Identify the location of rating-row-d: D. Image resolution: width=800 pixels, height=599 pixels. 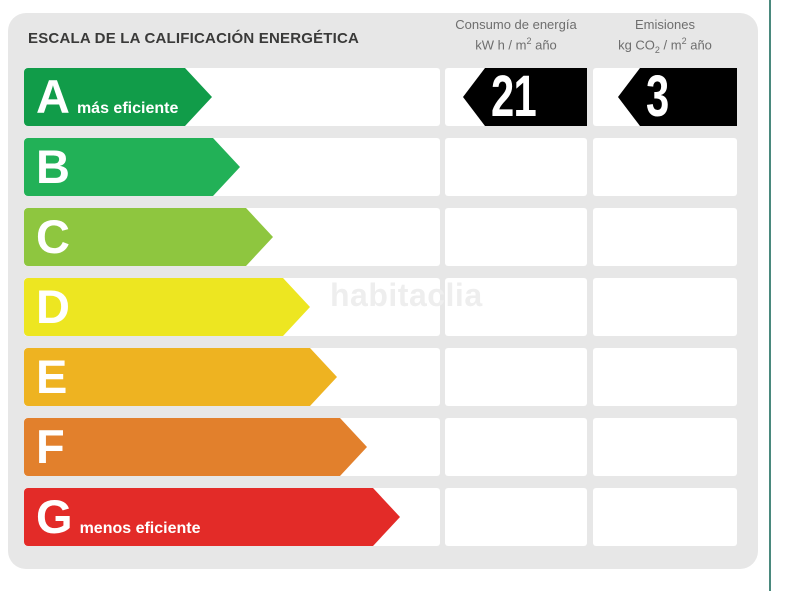
(400, 307).